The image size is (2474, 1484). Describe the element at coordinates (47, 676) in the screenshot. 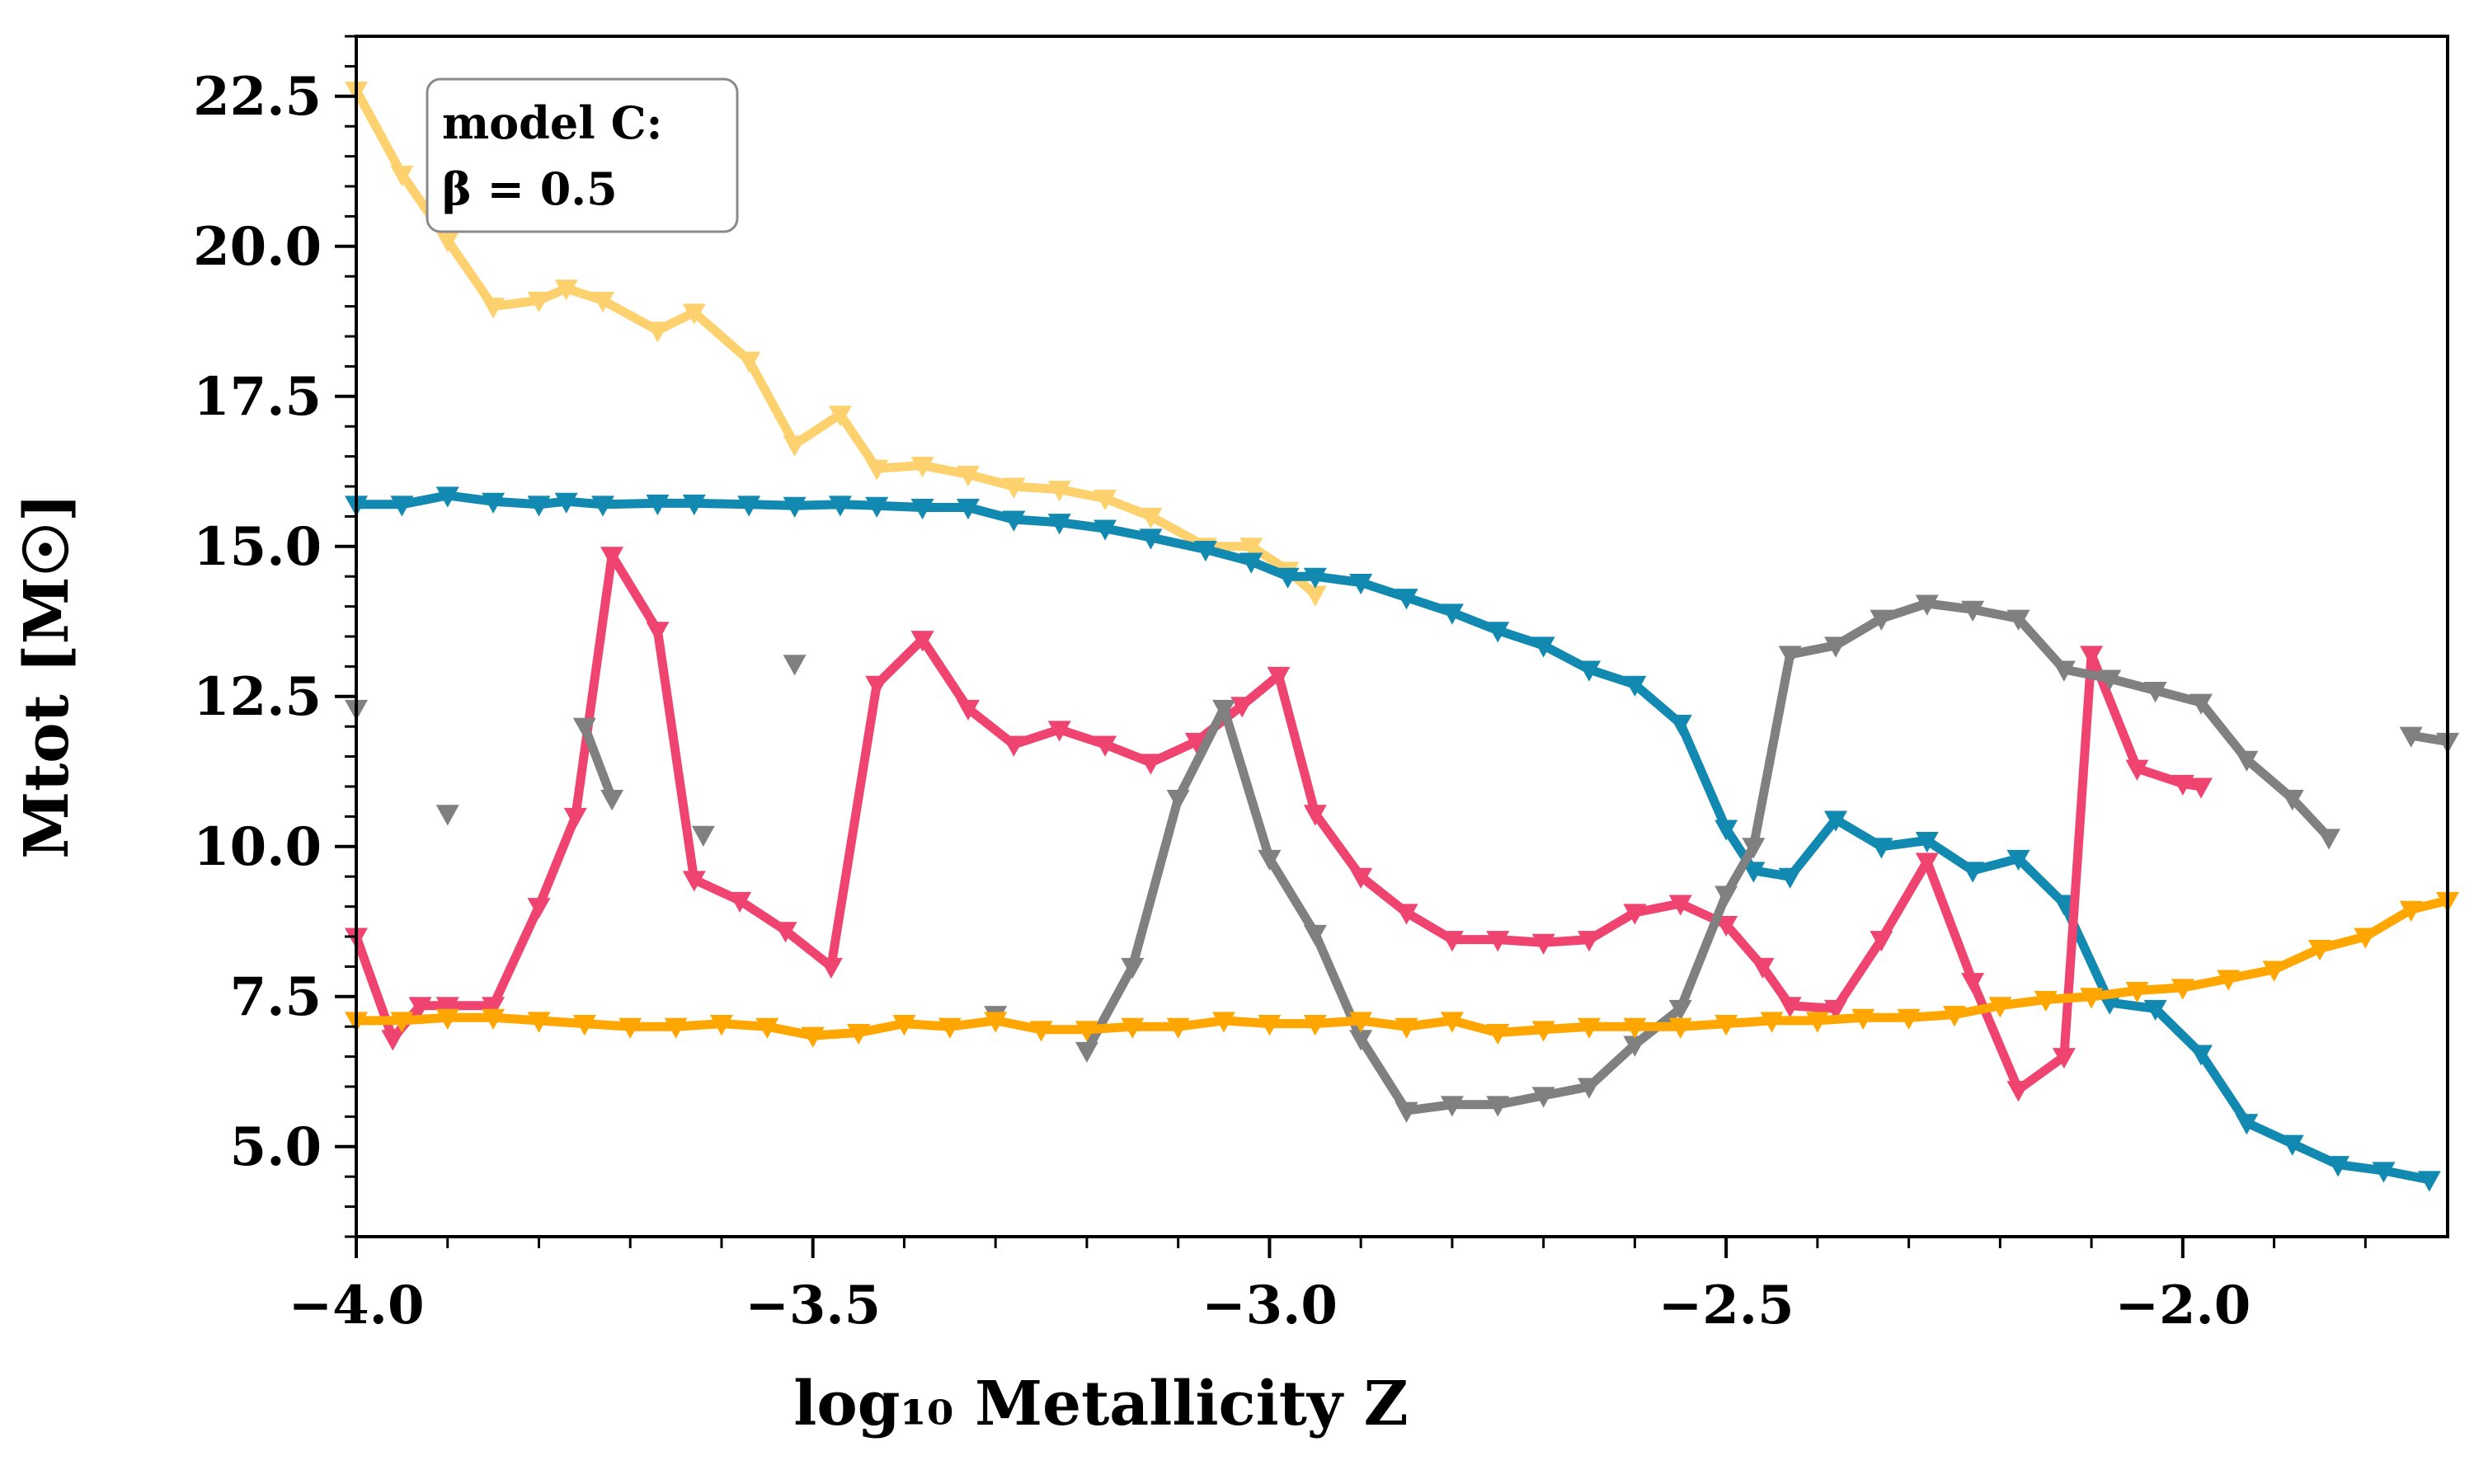

I see `y-axis-title: Mtot [M☉]` at that location.